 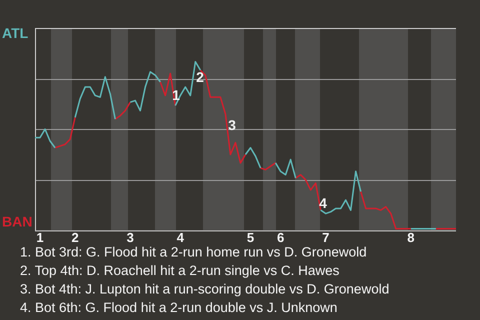 I want to click on x-tick-label: 2, so click(x=75, y=237).